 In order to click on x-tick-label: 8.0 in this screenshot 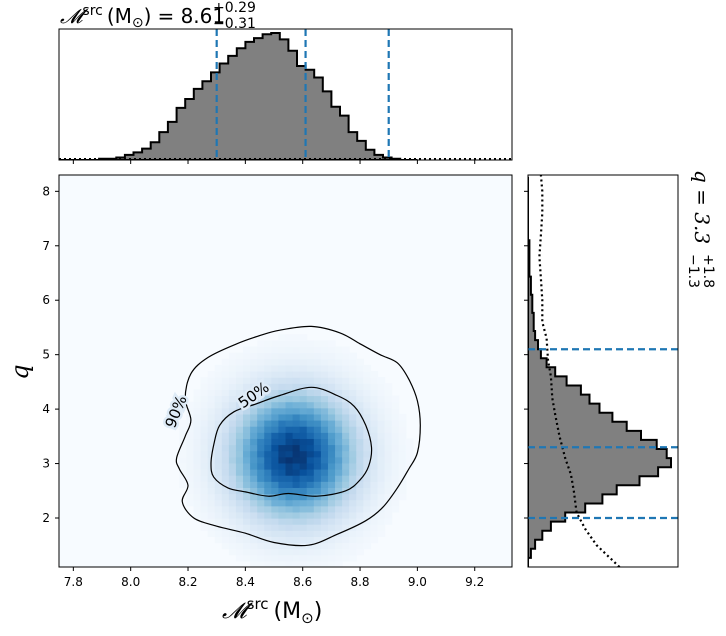, I will do `click(130, 582)`.